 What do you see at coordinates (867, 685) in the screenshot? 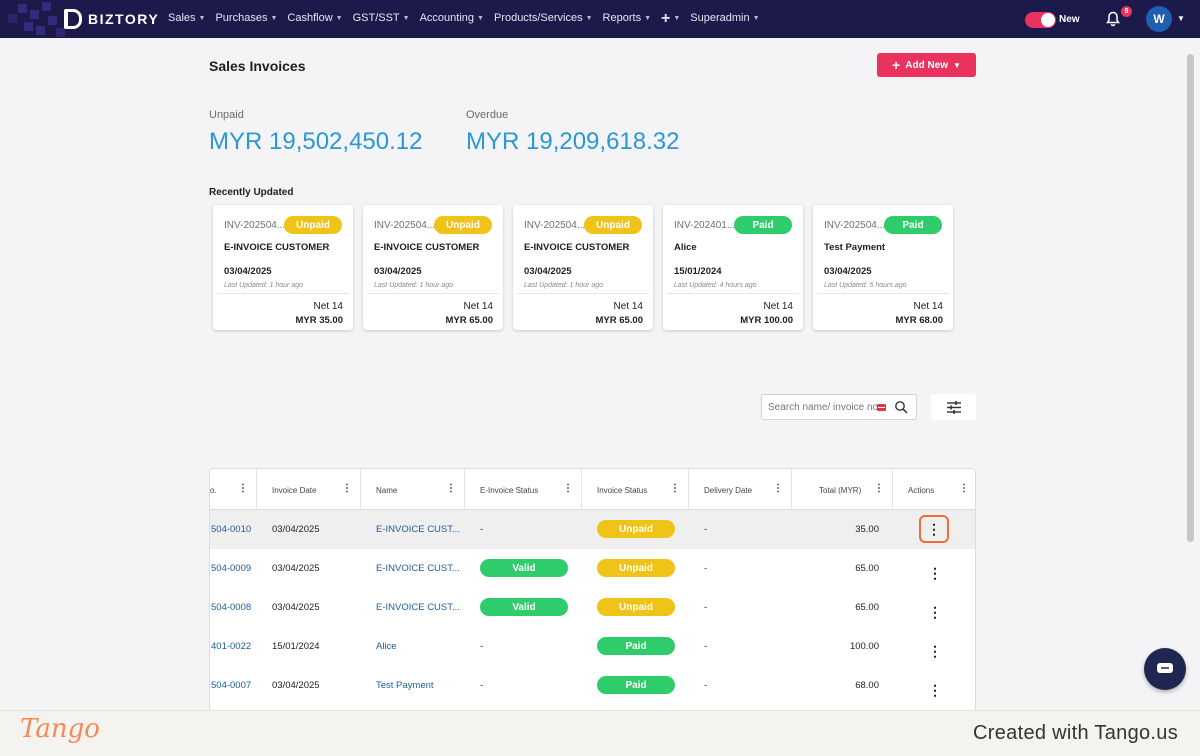
I see `total-amount: 68.00` at bounding box center [867, 685].